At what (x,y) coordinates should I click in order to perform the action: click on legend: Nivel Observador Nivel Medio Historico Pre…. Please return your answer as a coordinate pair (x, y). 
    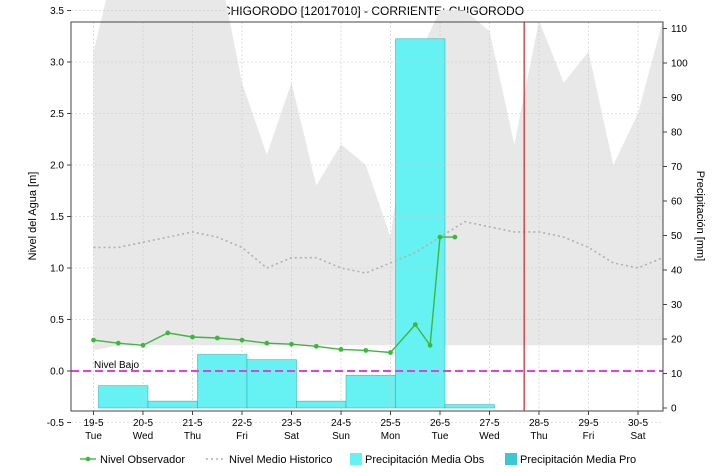
    Looking at the image, I should click on (358, 459).